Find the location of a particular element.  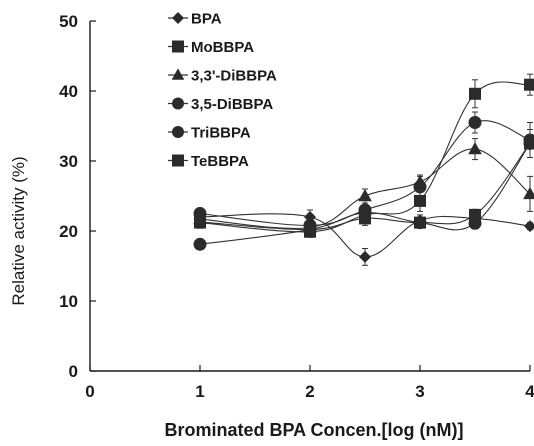

legend-item: TeBBPA is located at coordinates (208, 161).